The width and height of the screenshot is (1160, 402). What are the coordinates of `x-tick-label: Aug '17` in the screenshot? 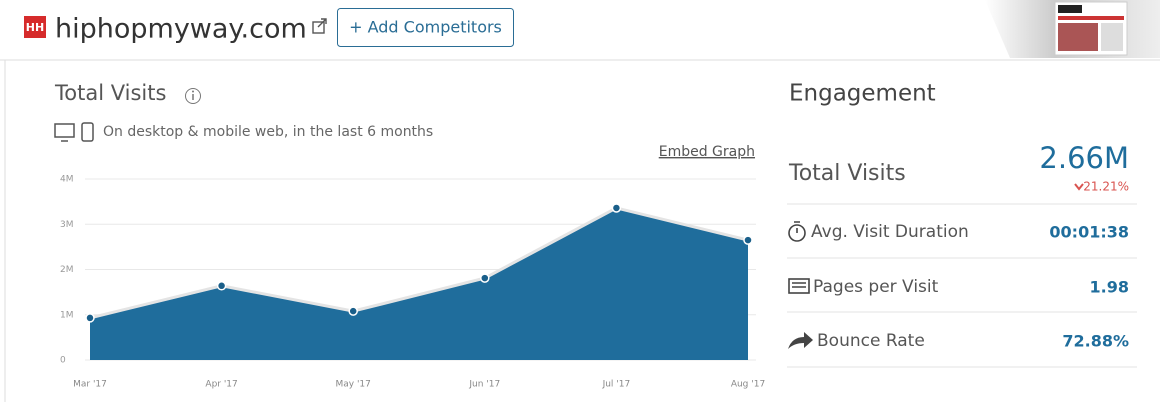 It's located at (748, 385).